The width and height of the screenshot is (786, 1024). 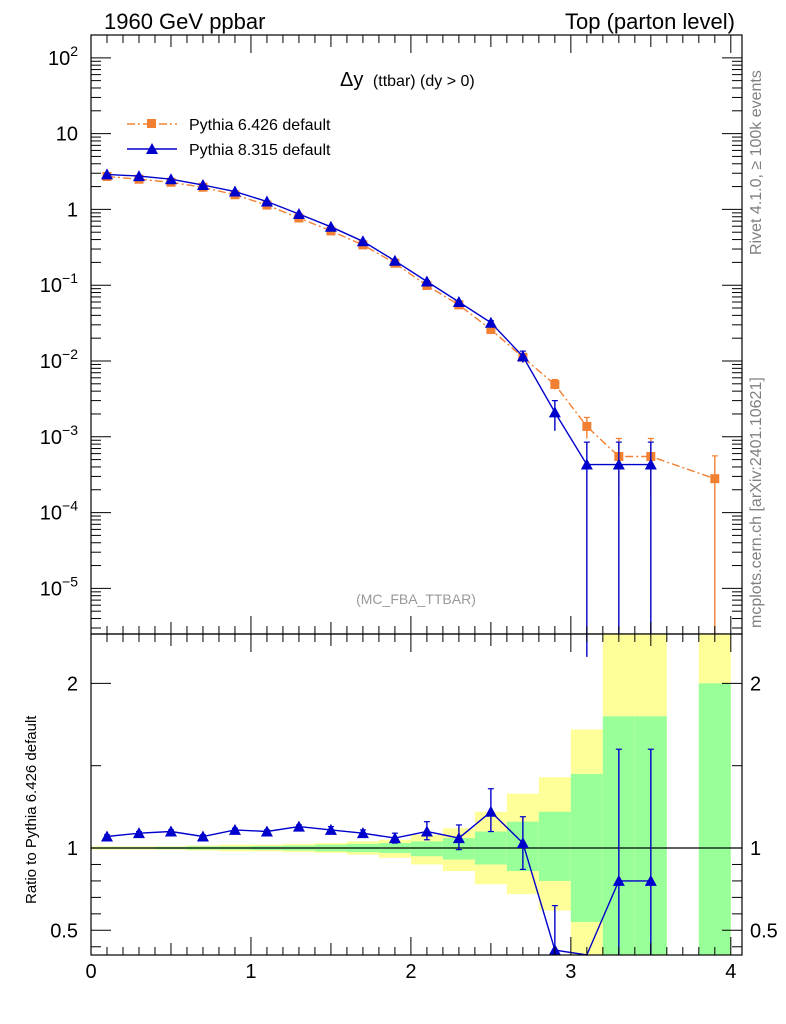 What do you see at coordinates (756, 162) in the screenshot?
I see `rivet-label: Rivet 4.1.0, ≥ 100k events` at bounding box center [756, 162].